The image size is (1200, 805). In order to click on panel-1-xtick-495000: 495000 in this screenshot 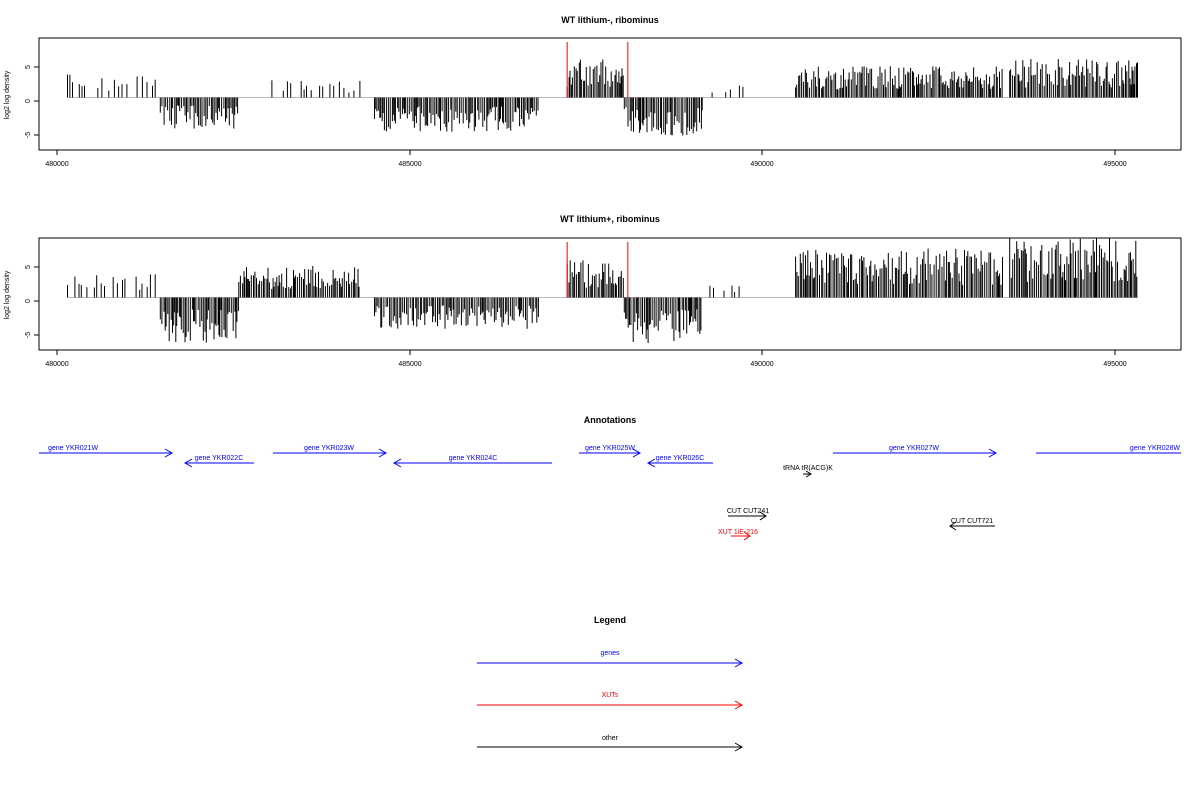, I will do `click(1114, 164)`.